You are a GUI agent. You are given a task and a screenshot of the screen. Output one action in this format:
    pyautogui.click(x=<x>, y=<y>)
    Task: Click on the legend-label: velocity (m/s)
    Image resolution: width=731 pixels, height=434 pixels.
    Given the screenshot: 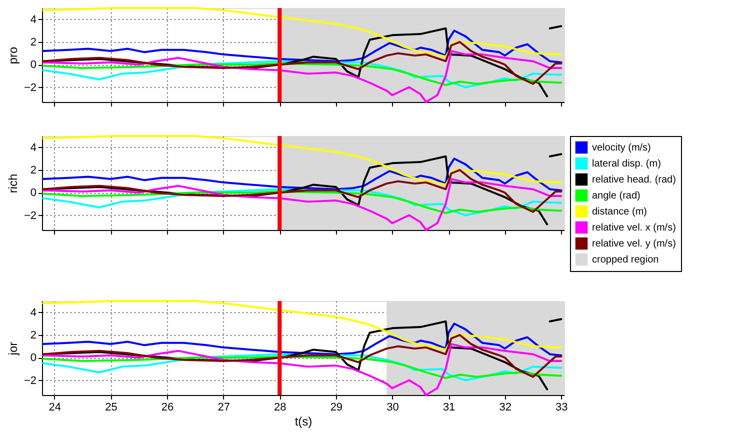 What is the action you would take?
    pyautogui.click(x=621, y=148)
    